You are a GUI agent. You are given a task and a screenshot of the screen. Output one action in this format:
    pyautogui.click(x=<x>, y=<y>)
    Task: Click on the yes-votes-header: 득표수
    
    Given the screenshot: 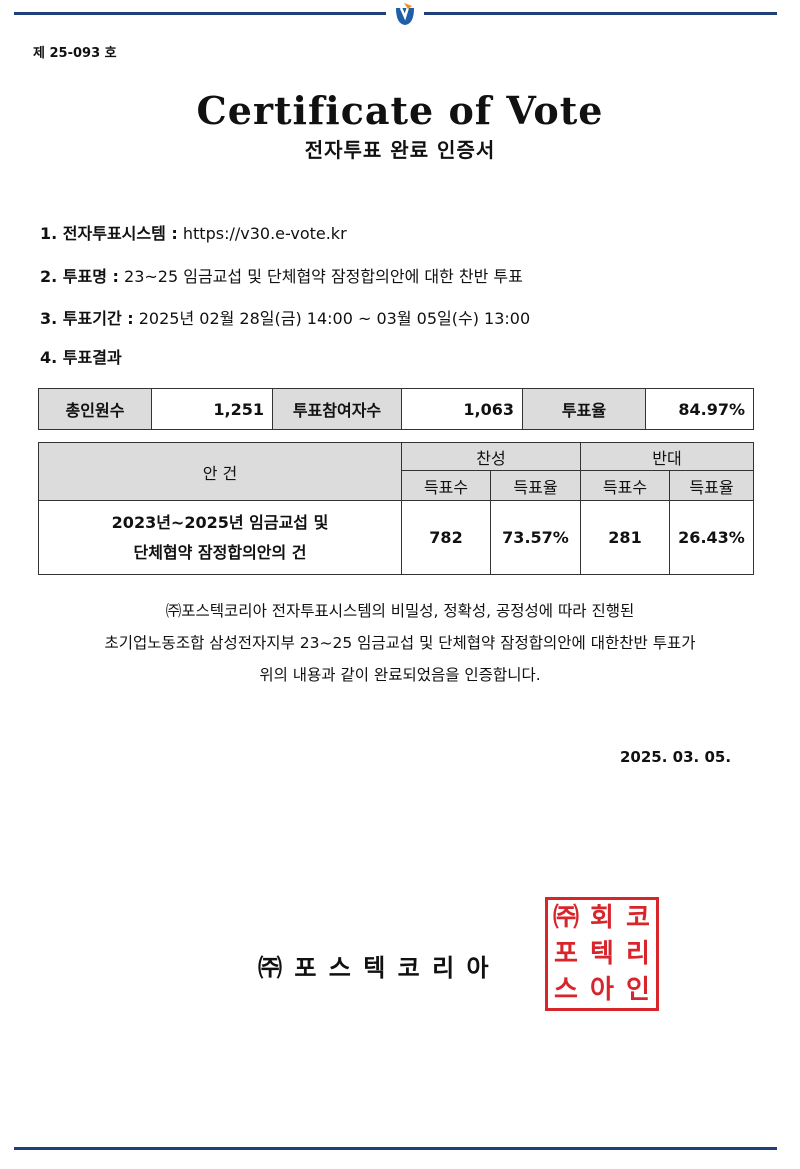 What is the action you would take?
    pyautogui.click(x=446, y=485)
    